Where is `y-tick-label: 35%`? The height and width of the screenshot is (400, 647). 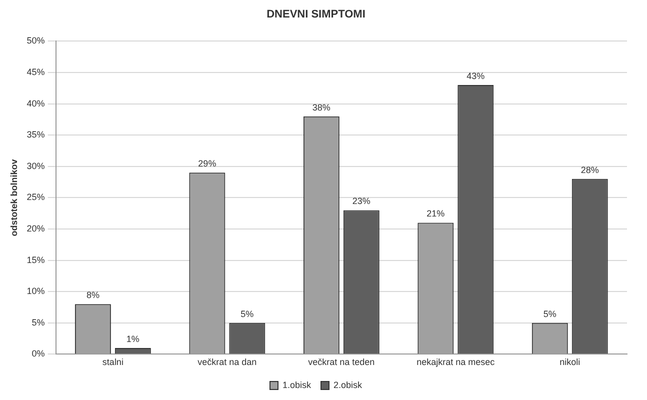 y-tick-label: 35% is located at coordinates (35, 135).